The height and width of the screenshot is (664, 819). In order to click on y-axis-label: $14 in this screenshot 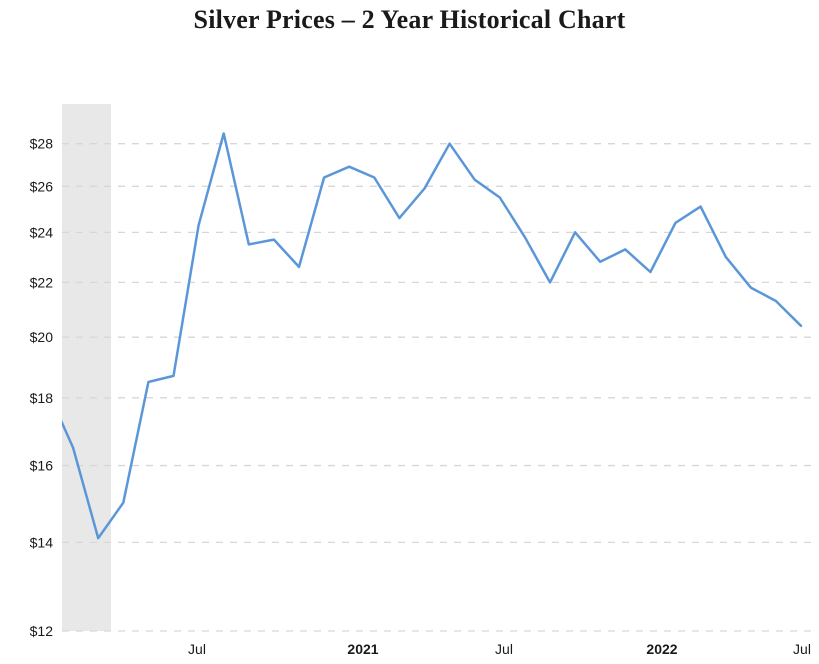, I will do `click(42, 542)`.